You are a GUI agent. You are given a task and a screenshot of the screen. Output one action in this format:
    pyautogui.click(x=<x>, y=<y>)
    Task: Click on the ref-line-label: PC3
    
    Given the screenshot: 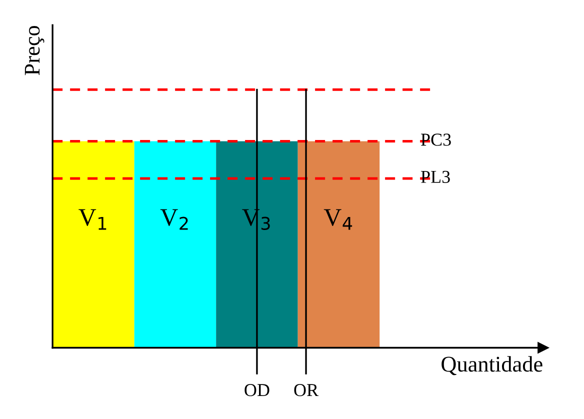 What is the action you would take?
    pyautogui.click(x=436, y=140)
    